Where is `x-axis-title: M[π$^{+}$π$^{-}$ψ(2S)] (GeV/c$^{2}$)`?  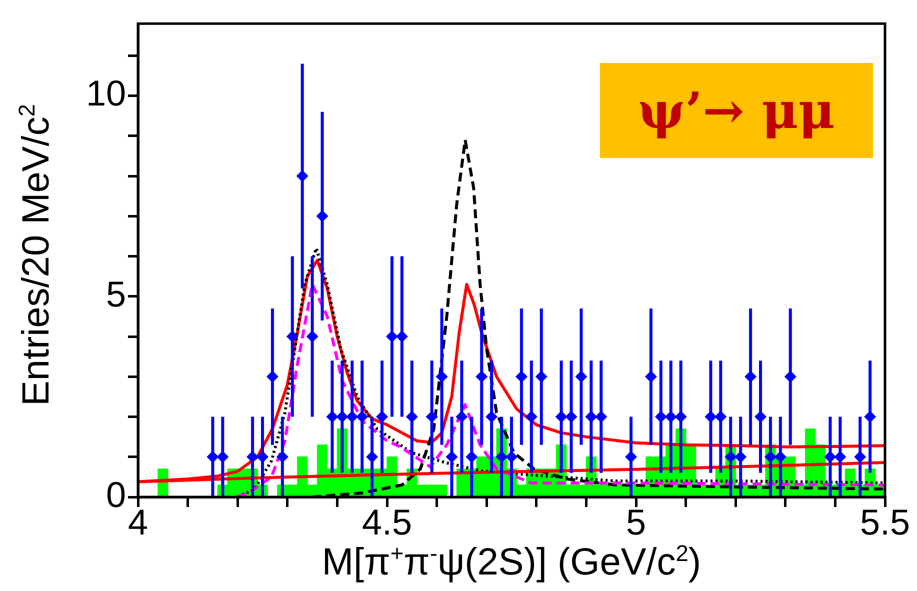 x-axis-title: M[π$^{+}$π$^{-}$ψ(2S)] (GeV/c$^{2}$) is located at coordinates (512, 562).